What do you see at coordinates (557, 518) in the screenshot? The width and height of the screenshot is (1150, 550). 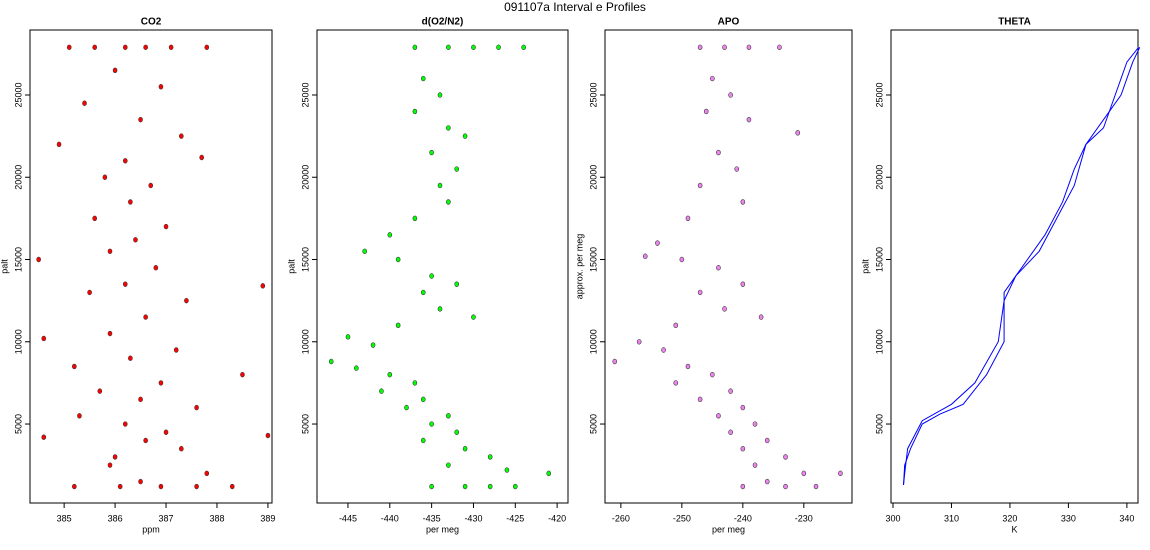 I see `x-tick-label: -420` at bounding box center [557, 518].